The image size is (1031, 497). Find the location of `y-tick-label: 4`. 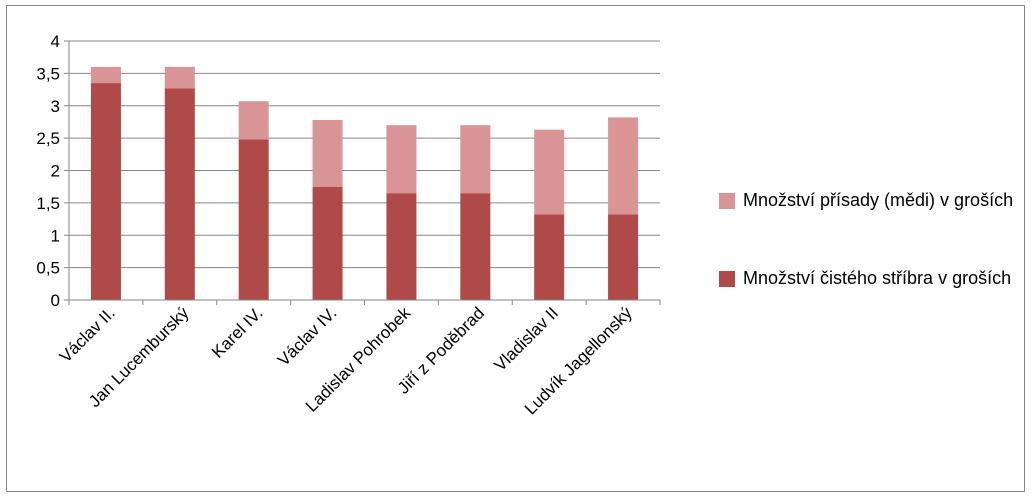

y-tick-label: 4 is located at coordinates (55, 41).